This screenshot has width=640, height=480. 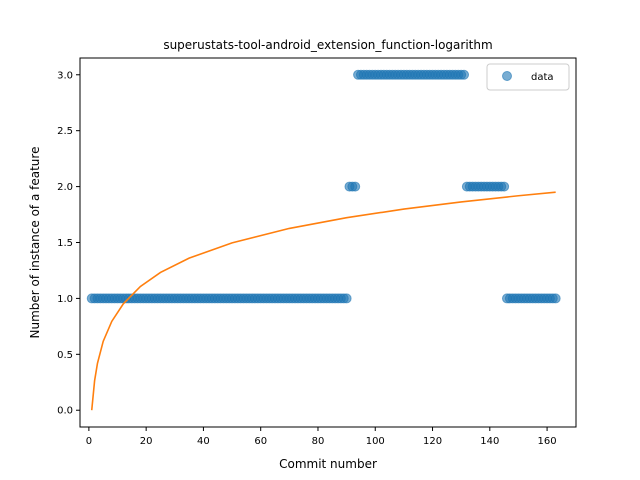 What do you see at coordinates (65, 411) in the screenshot?
I see `y-tick-label: 0.0` at bounding box center [65, 411].